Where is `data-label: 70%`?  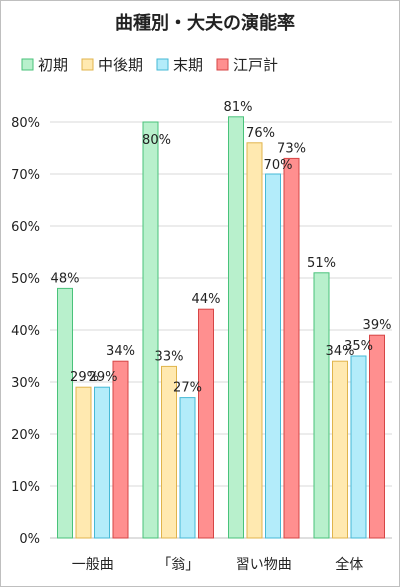
data-label: 70% is located at coordinates (278, 165).